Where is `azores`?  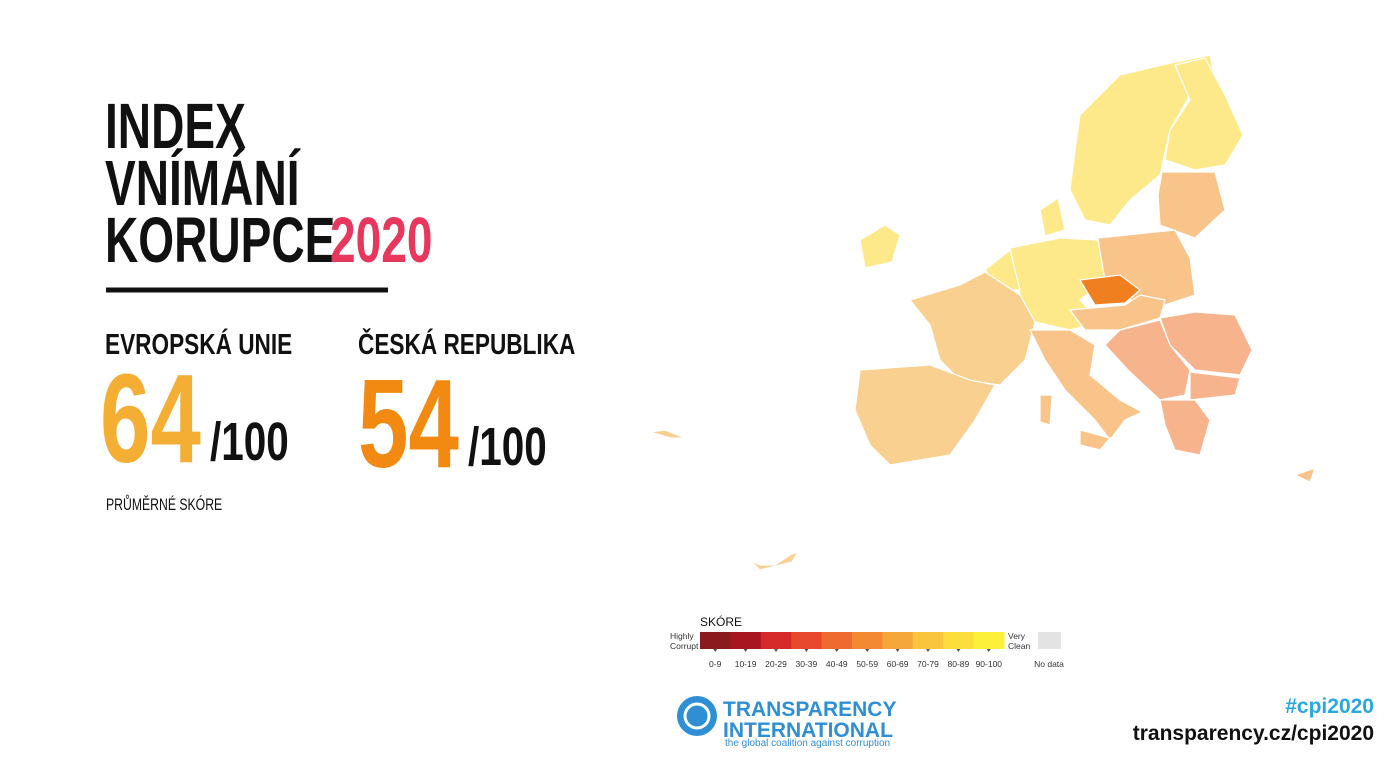
azores is located at coordinates (667, 434).